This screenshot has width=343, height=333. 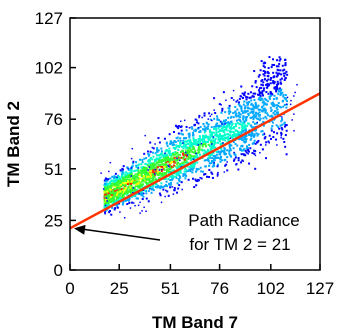 What do you see at coordinates (271, 288) in the screenshot?
I see `x-tick-label: 102` at bounding box center [271, 288].